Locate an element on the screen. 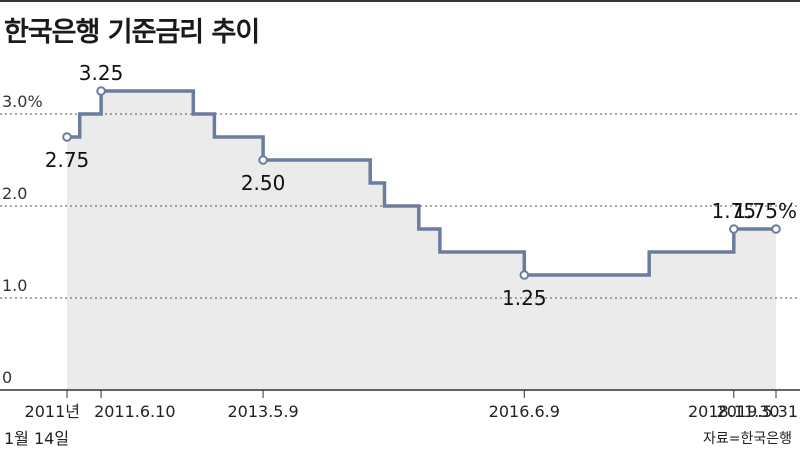  x-tick-label: 2016.6.9 is located at coordinates (524, 411).